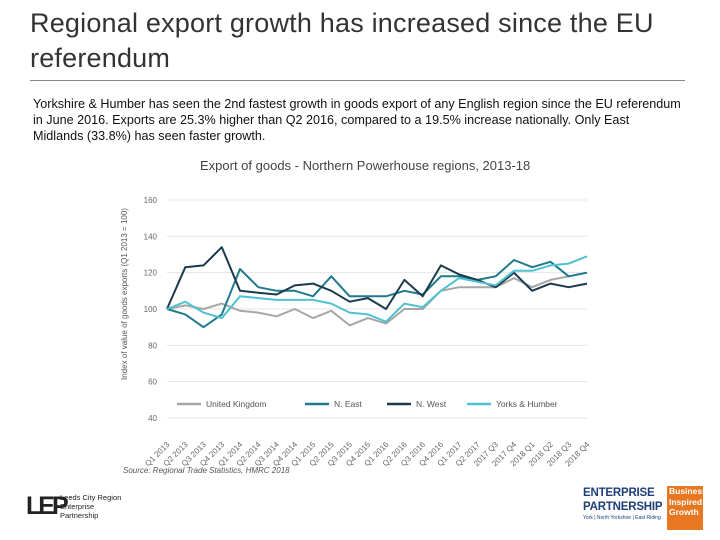 Image resolution: width=720 pixels, height=540 pixels. What do you see at coordinates (527, 404) in the screenshot?
I see `legend-label: Yorks & Humber` at bounding box center [527, 404].